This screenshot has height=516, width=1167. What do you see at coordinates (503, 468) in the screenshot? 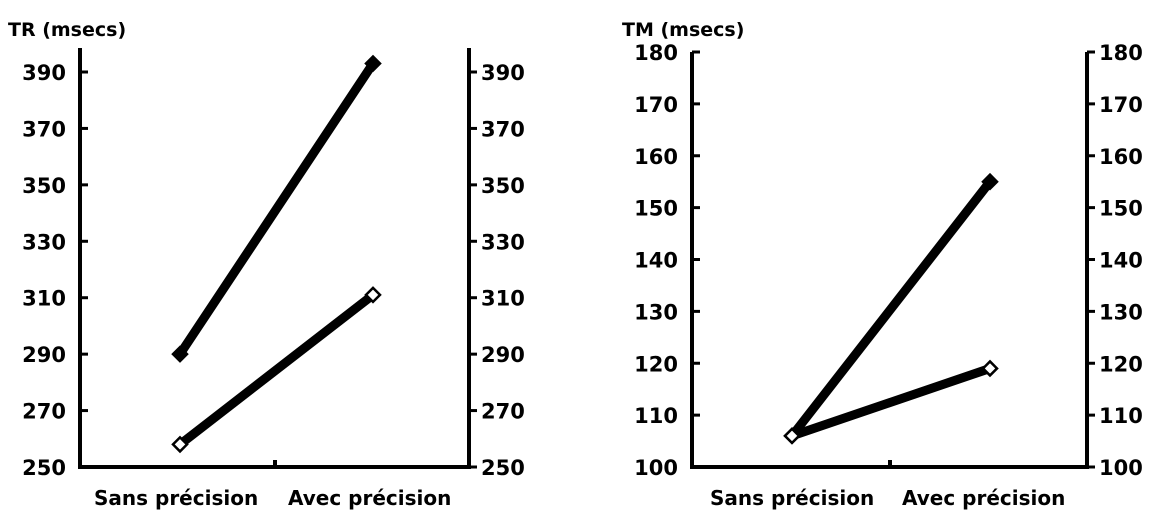
I see `tr-right-tick-label: 250` at bounding box center [503, 468].